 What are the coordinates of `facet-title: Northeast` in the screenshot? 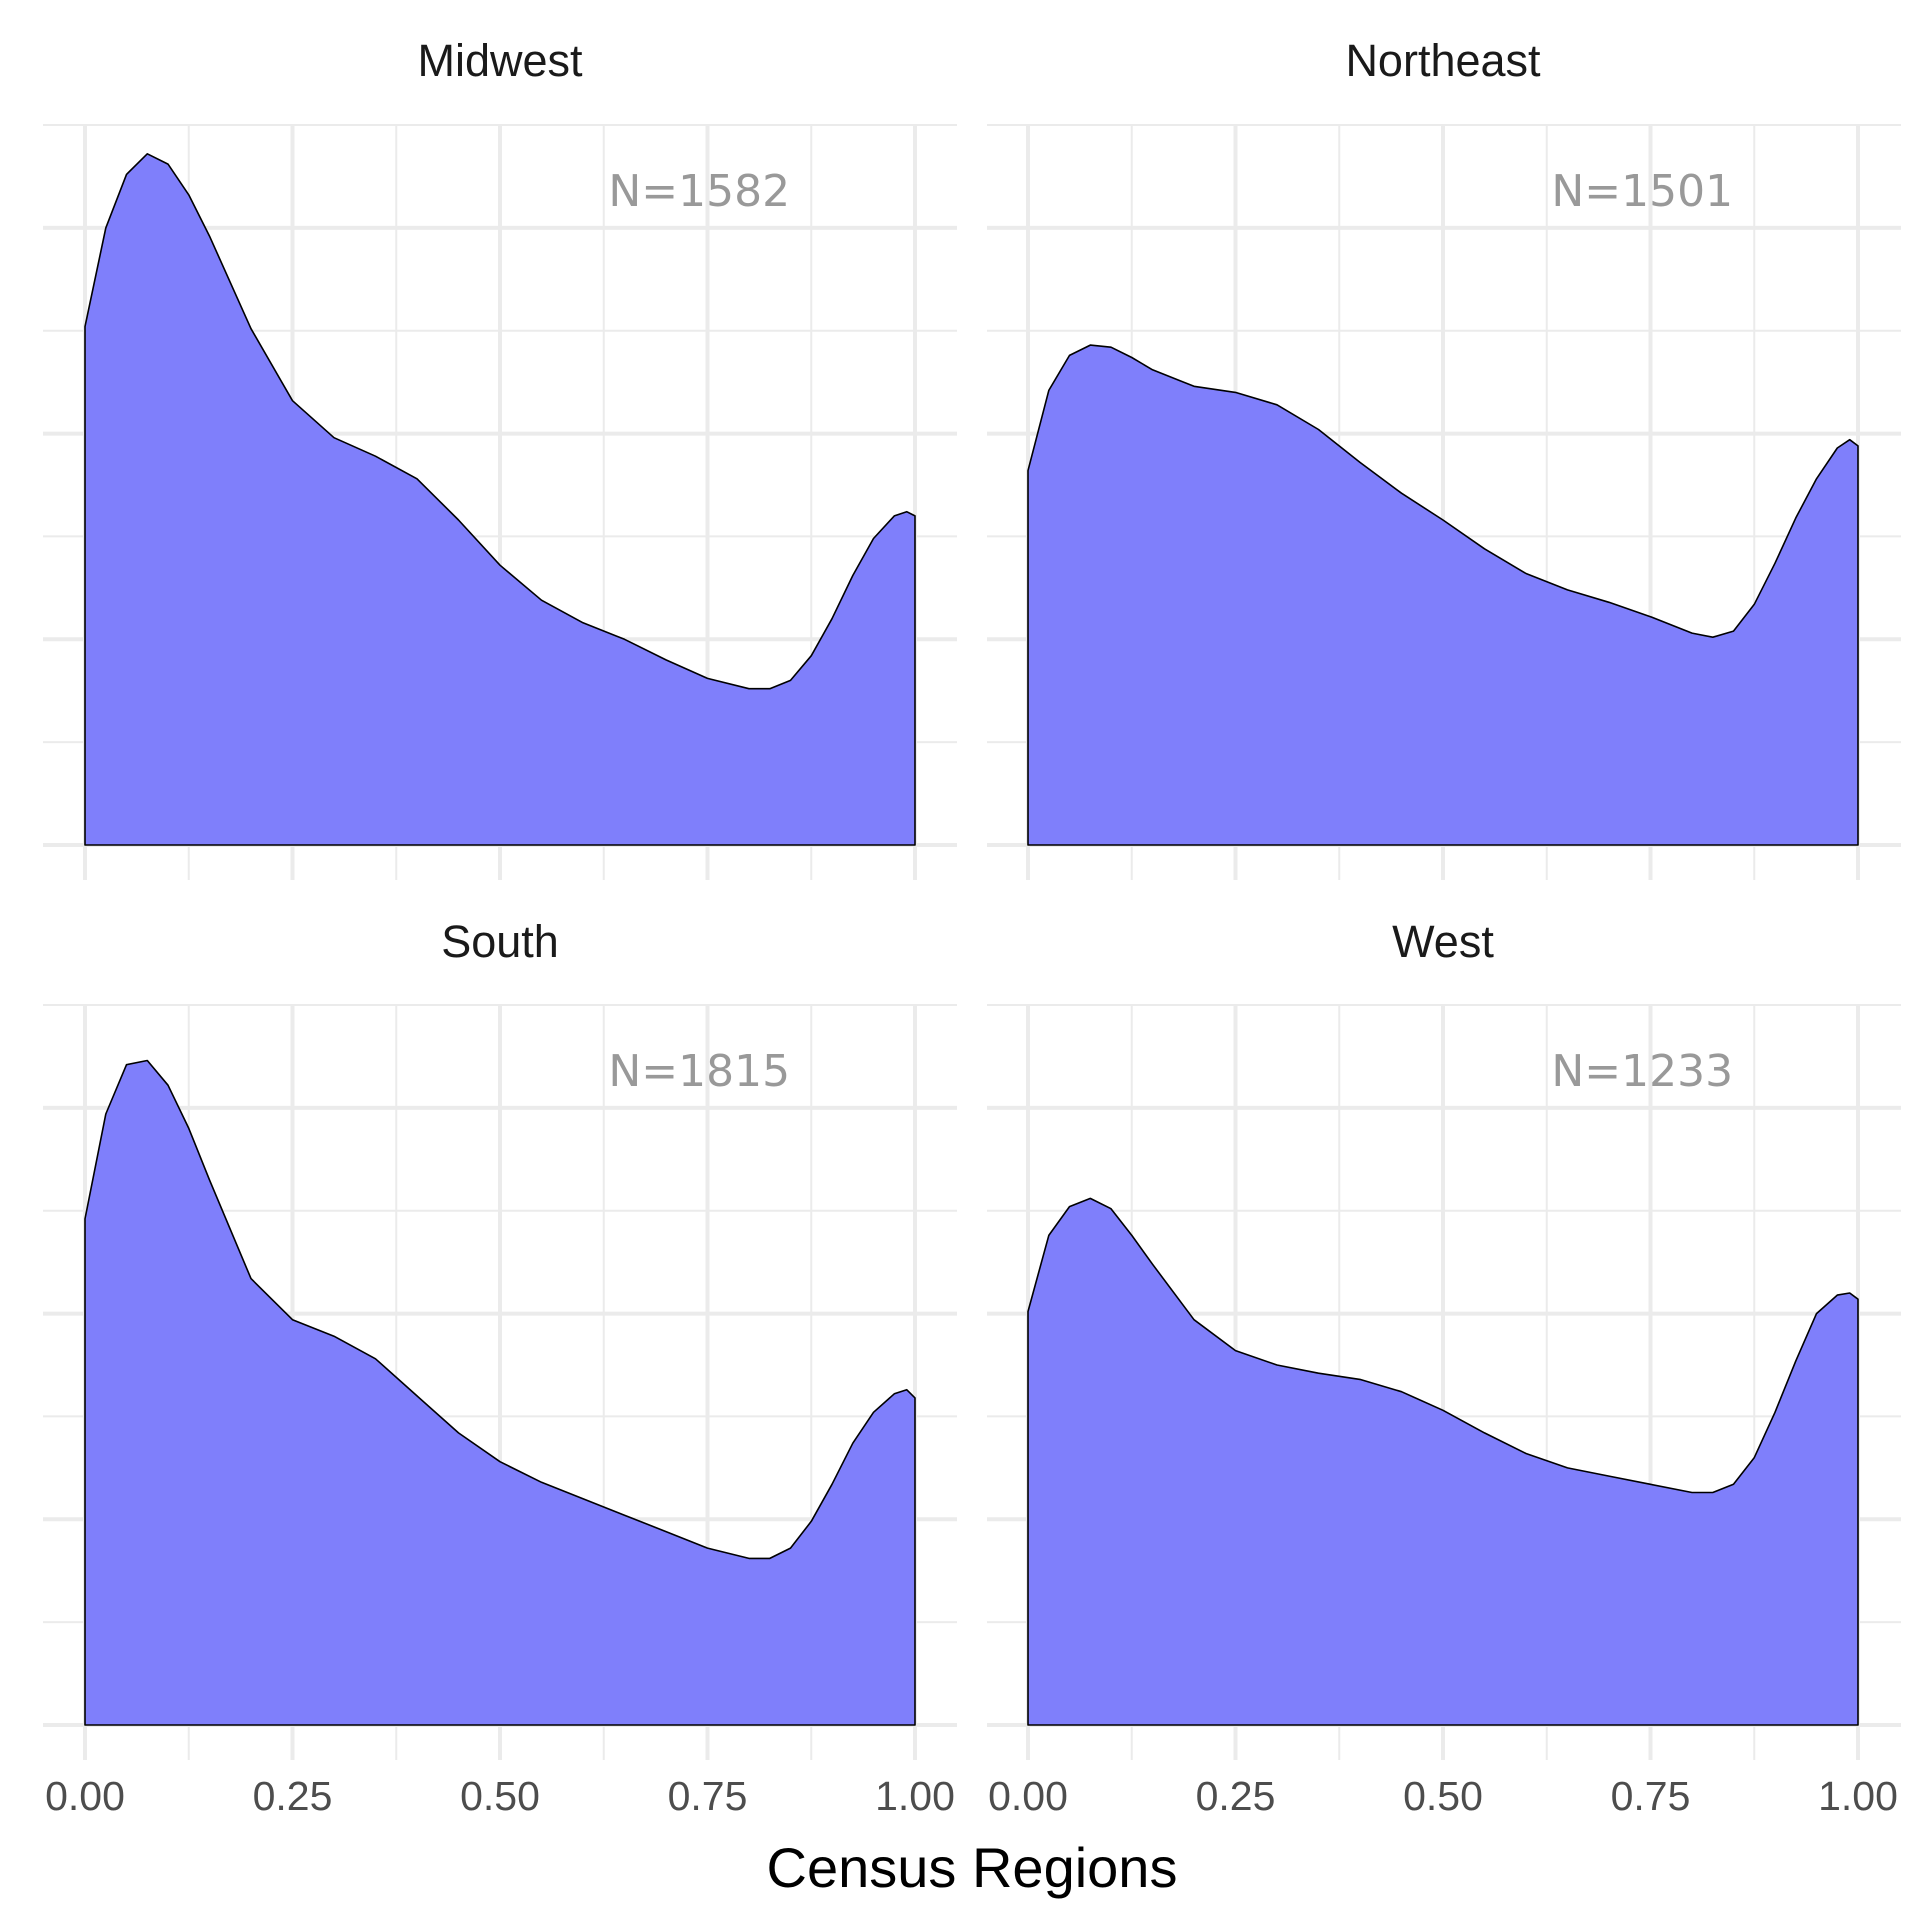 It's located at (1443, 60).